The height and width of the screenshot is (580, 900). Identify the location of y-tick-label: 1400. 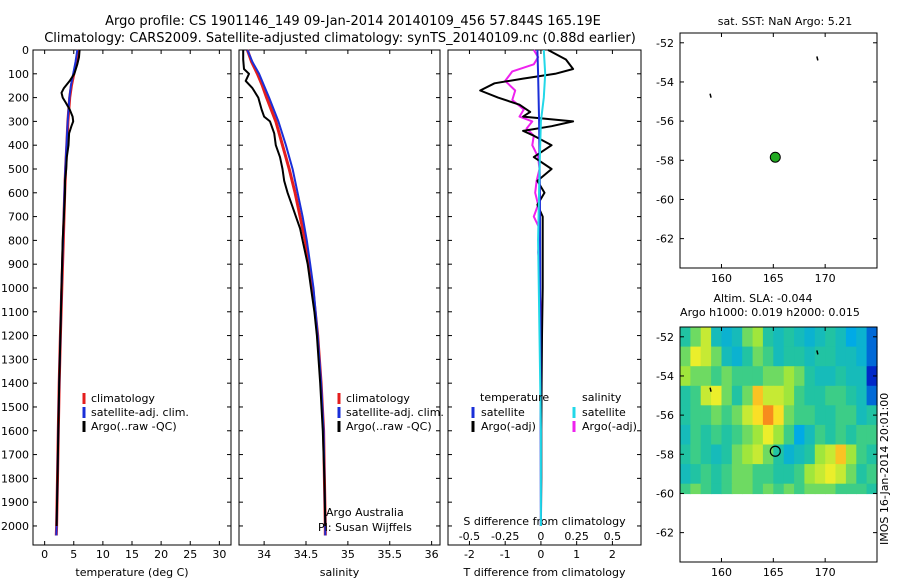
(15, 383).